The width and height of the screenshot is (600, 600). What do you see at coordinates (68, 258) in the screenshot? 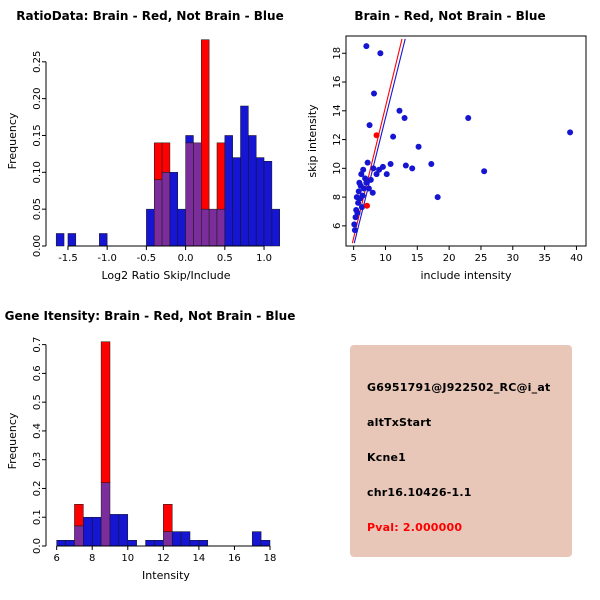
I see `x-tick-label: -1.5` at bounding box center [68, 258].